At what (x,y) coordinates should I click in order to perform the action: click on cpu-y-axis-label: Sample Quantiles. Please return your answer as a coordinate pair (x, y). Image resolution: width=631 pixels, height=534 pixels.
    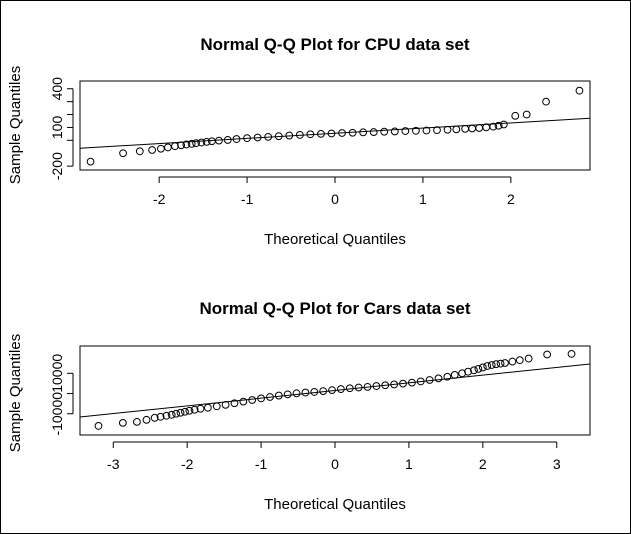
    Looking at the image, I should click on (15, 125).